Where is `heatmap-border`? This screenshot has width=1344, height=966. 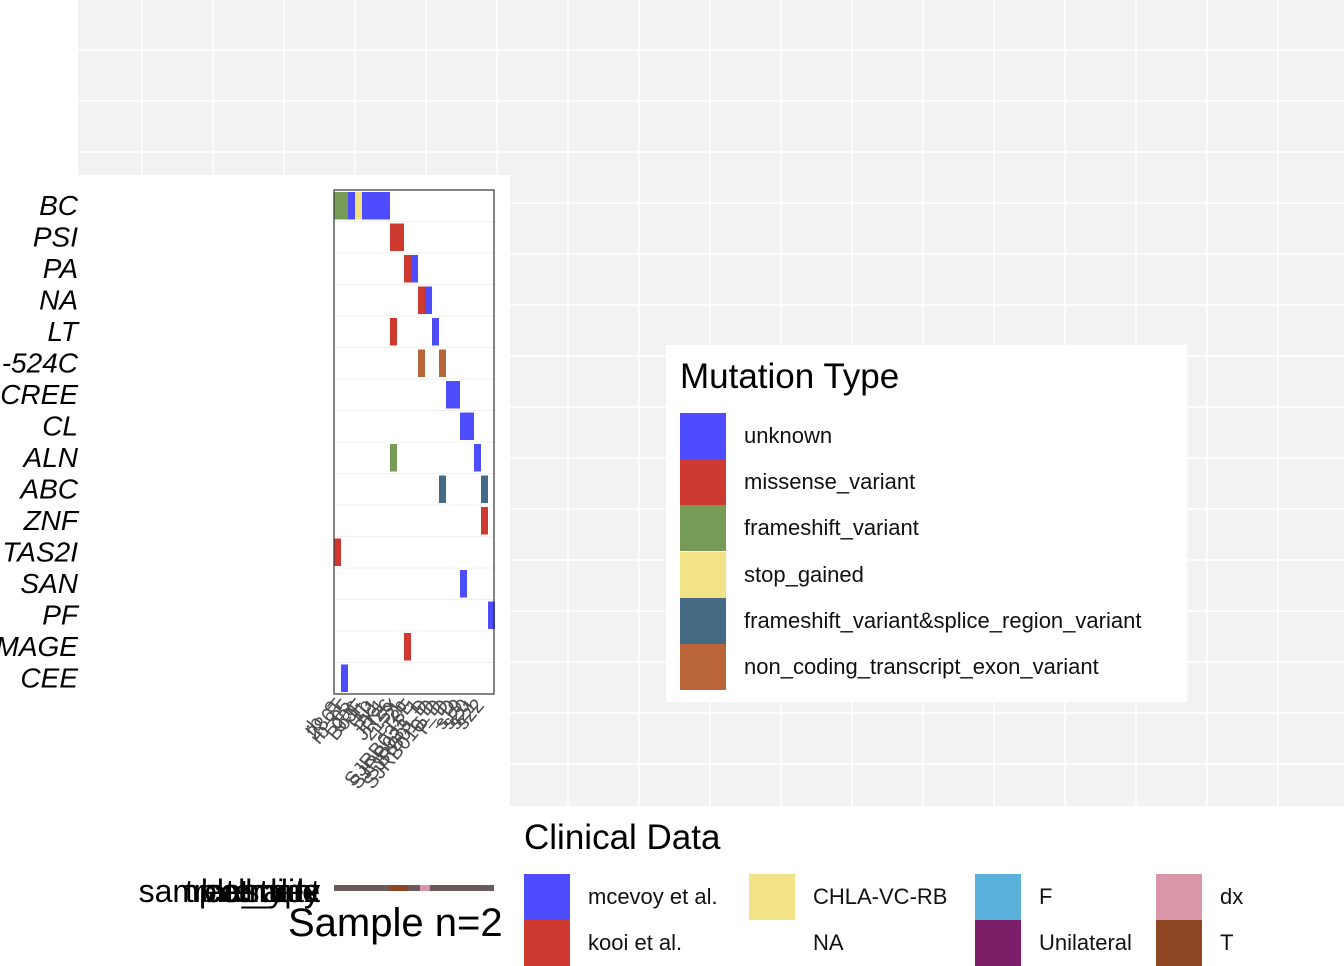
heatmap-border is located at coordinates (414, 442).